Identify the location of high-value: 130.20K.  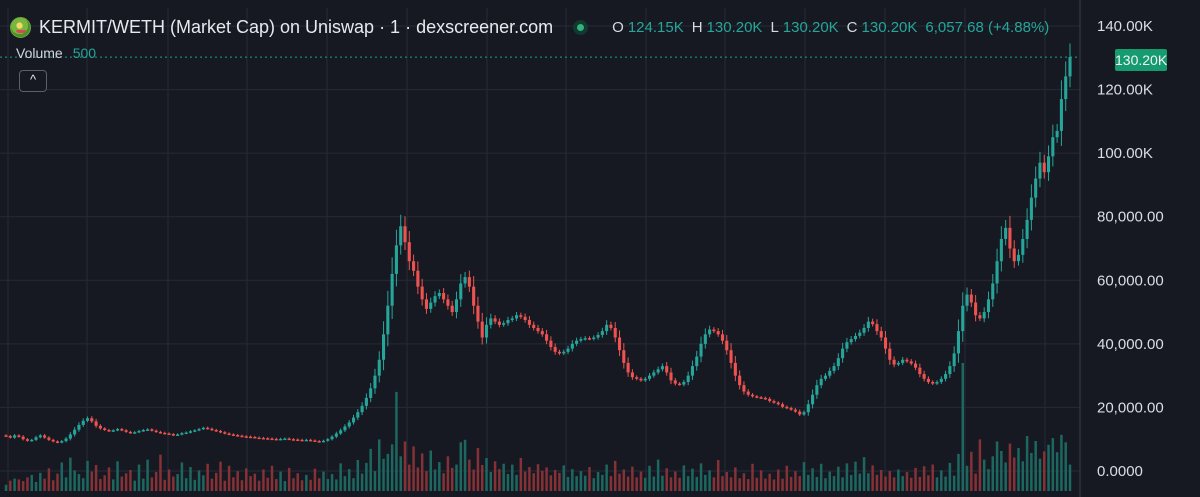
(734, 27).